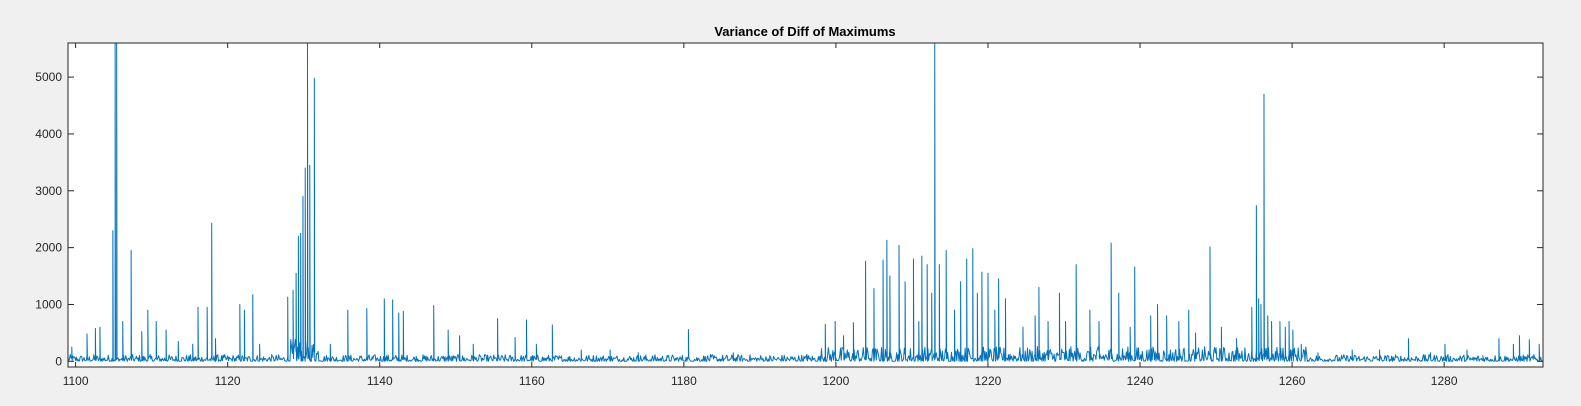 This screenshot has width=1581, height=406. What do you see at coordinates (532, 381) in the screenshot?
I see `x-tick-label: 1160` at bounding box center [532, 381].